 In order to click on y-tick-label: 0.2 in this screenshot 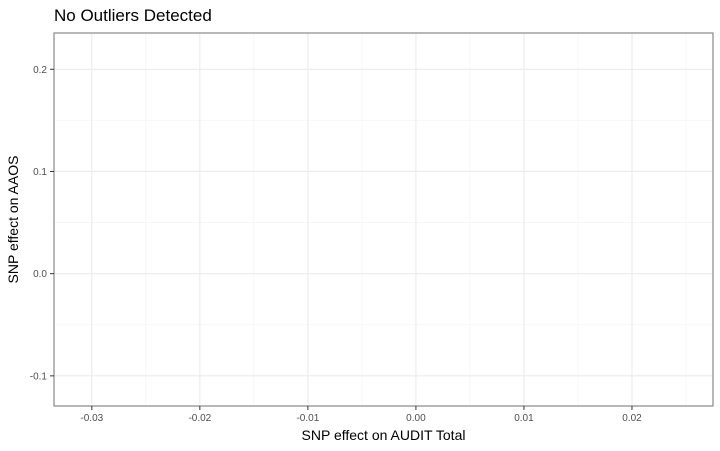, I will do `click(40, 70)`.